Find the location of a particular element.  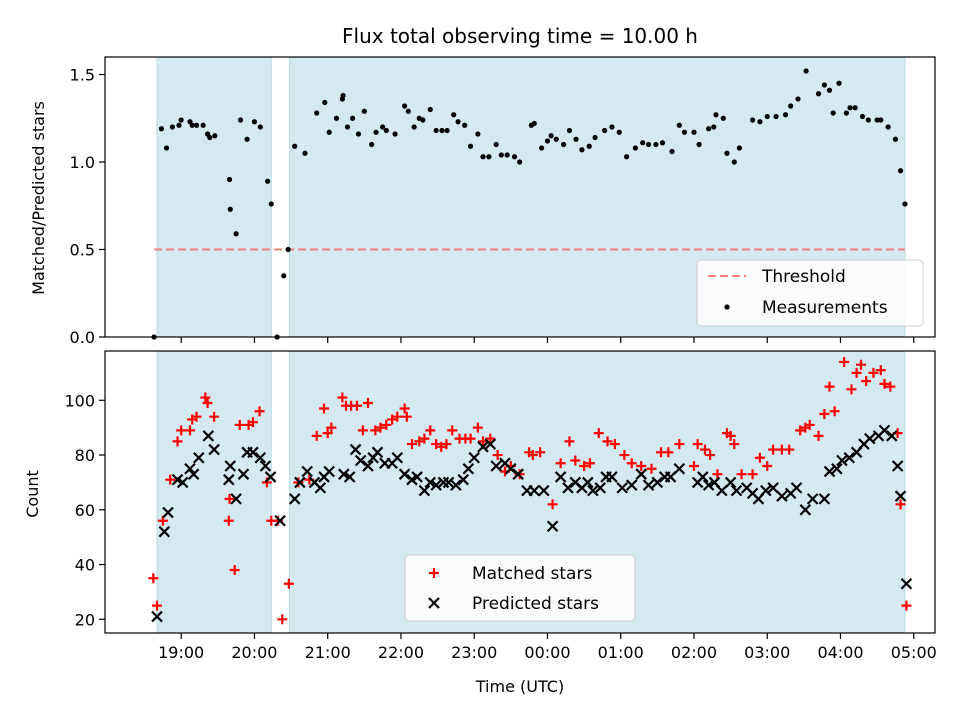

y-tick-label: 60 is located at coordinates (85, 510).